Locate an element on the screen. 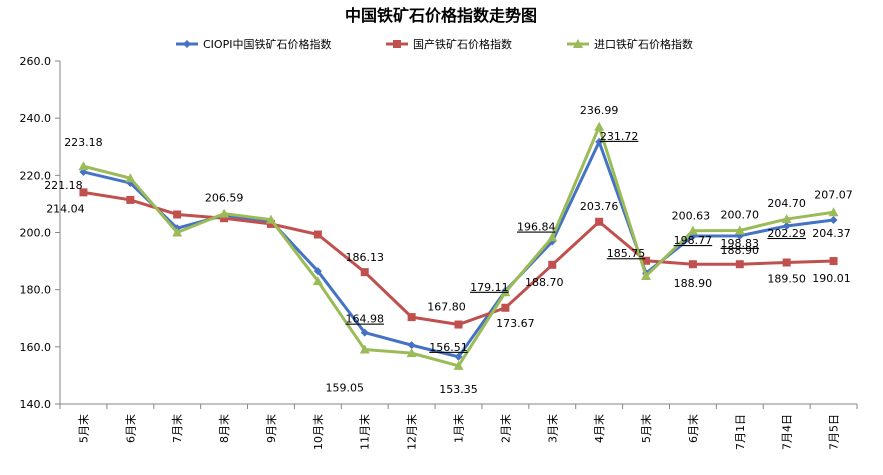 This screenshot has width=883, height=475. data-label: 203.76 is located at coordinates (599, 206).